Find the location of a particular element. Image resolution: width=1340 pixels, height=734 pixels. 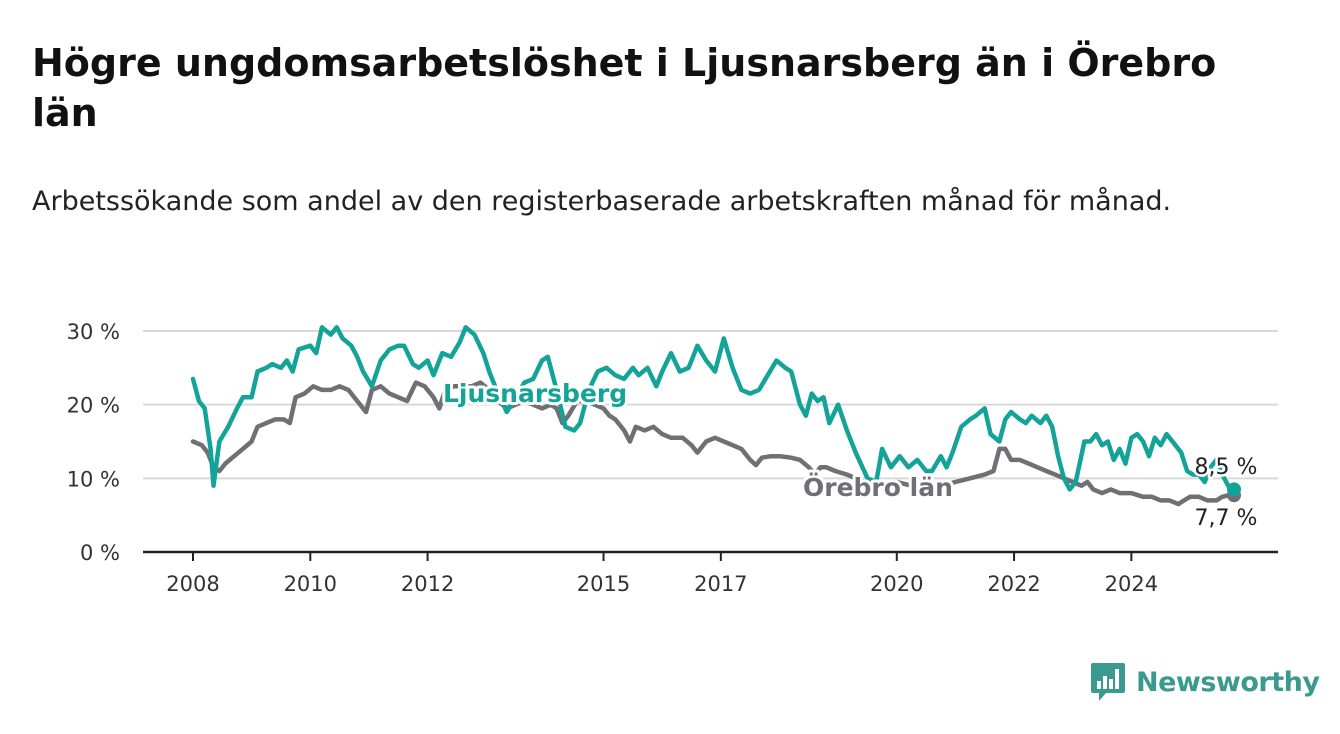

series-line-orebro-lan is located at coordinates (713, 443).